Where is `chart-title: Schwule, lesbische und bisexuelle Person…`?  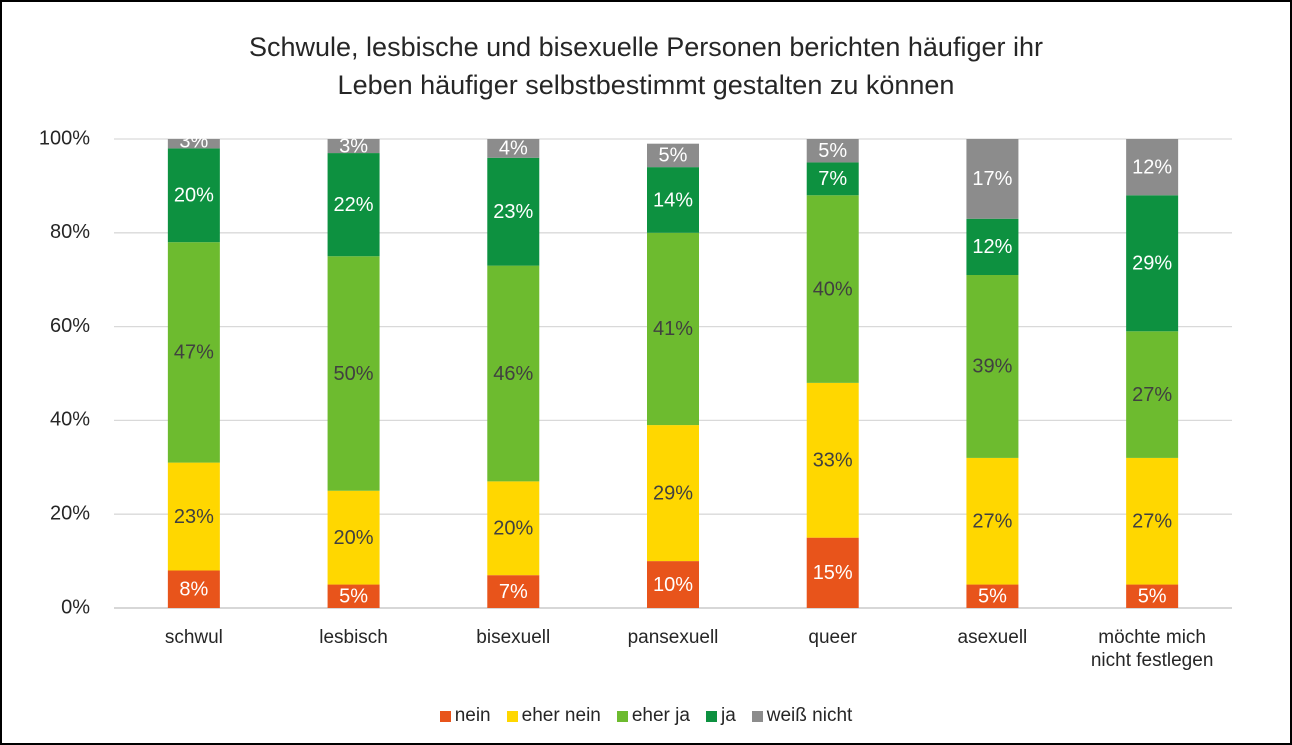
chart-title: Schwule, lesbische und bisexuelle Person… is located at coordinates (646, 66).